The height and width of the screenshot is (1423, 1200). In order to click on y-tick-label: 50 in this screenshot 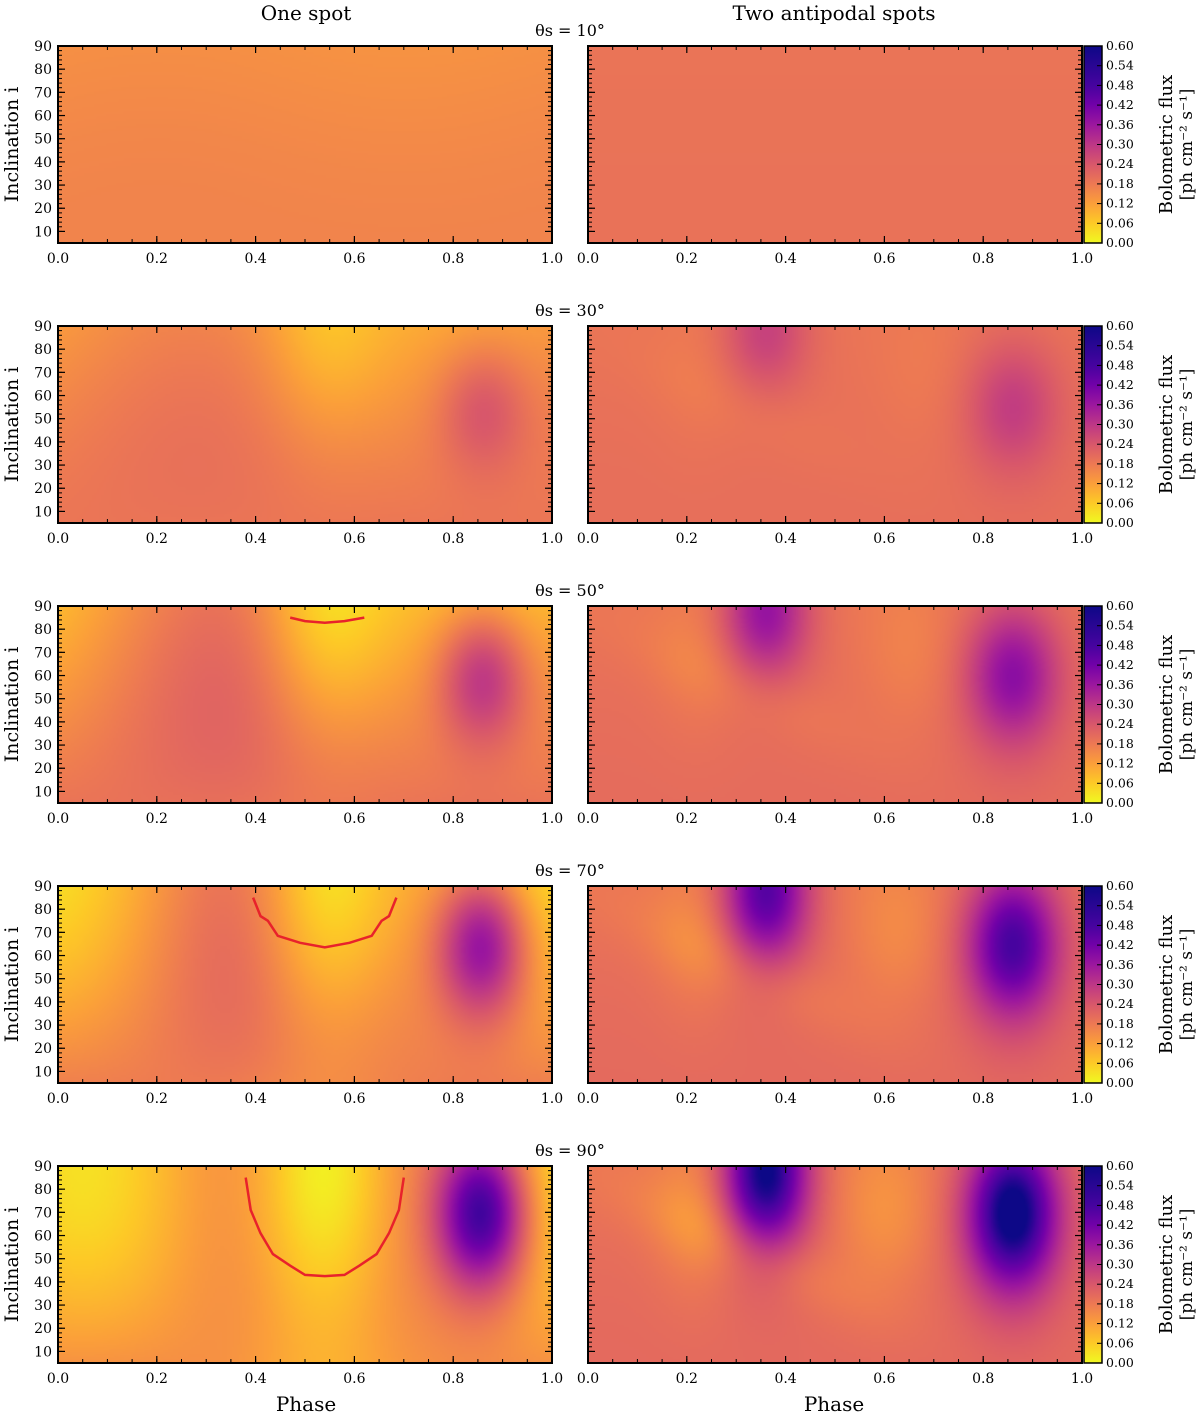, I will do `click(43, 420)`.